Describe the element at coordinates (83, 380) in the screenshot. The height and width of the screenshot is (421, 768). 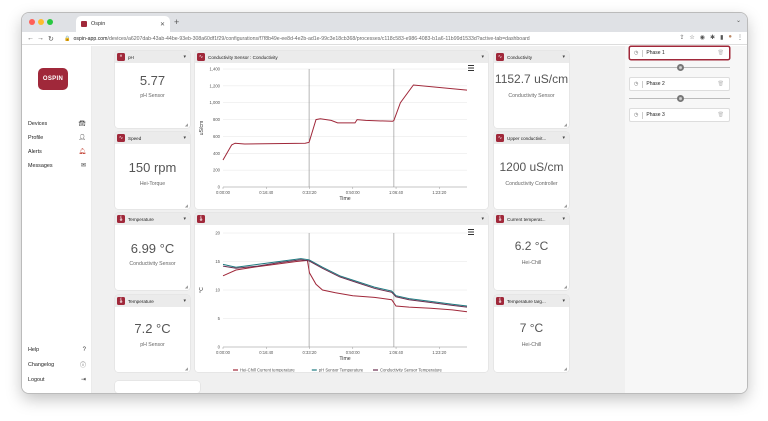
I see `logout-icon: ⇥` at that location.